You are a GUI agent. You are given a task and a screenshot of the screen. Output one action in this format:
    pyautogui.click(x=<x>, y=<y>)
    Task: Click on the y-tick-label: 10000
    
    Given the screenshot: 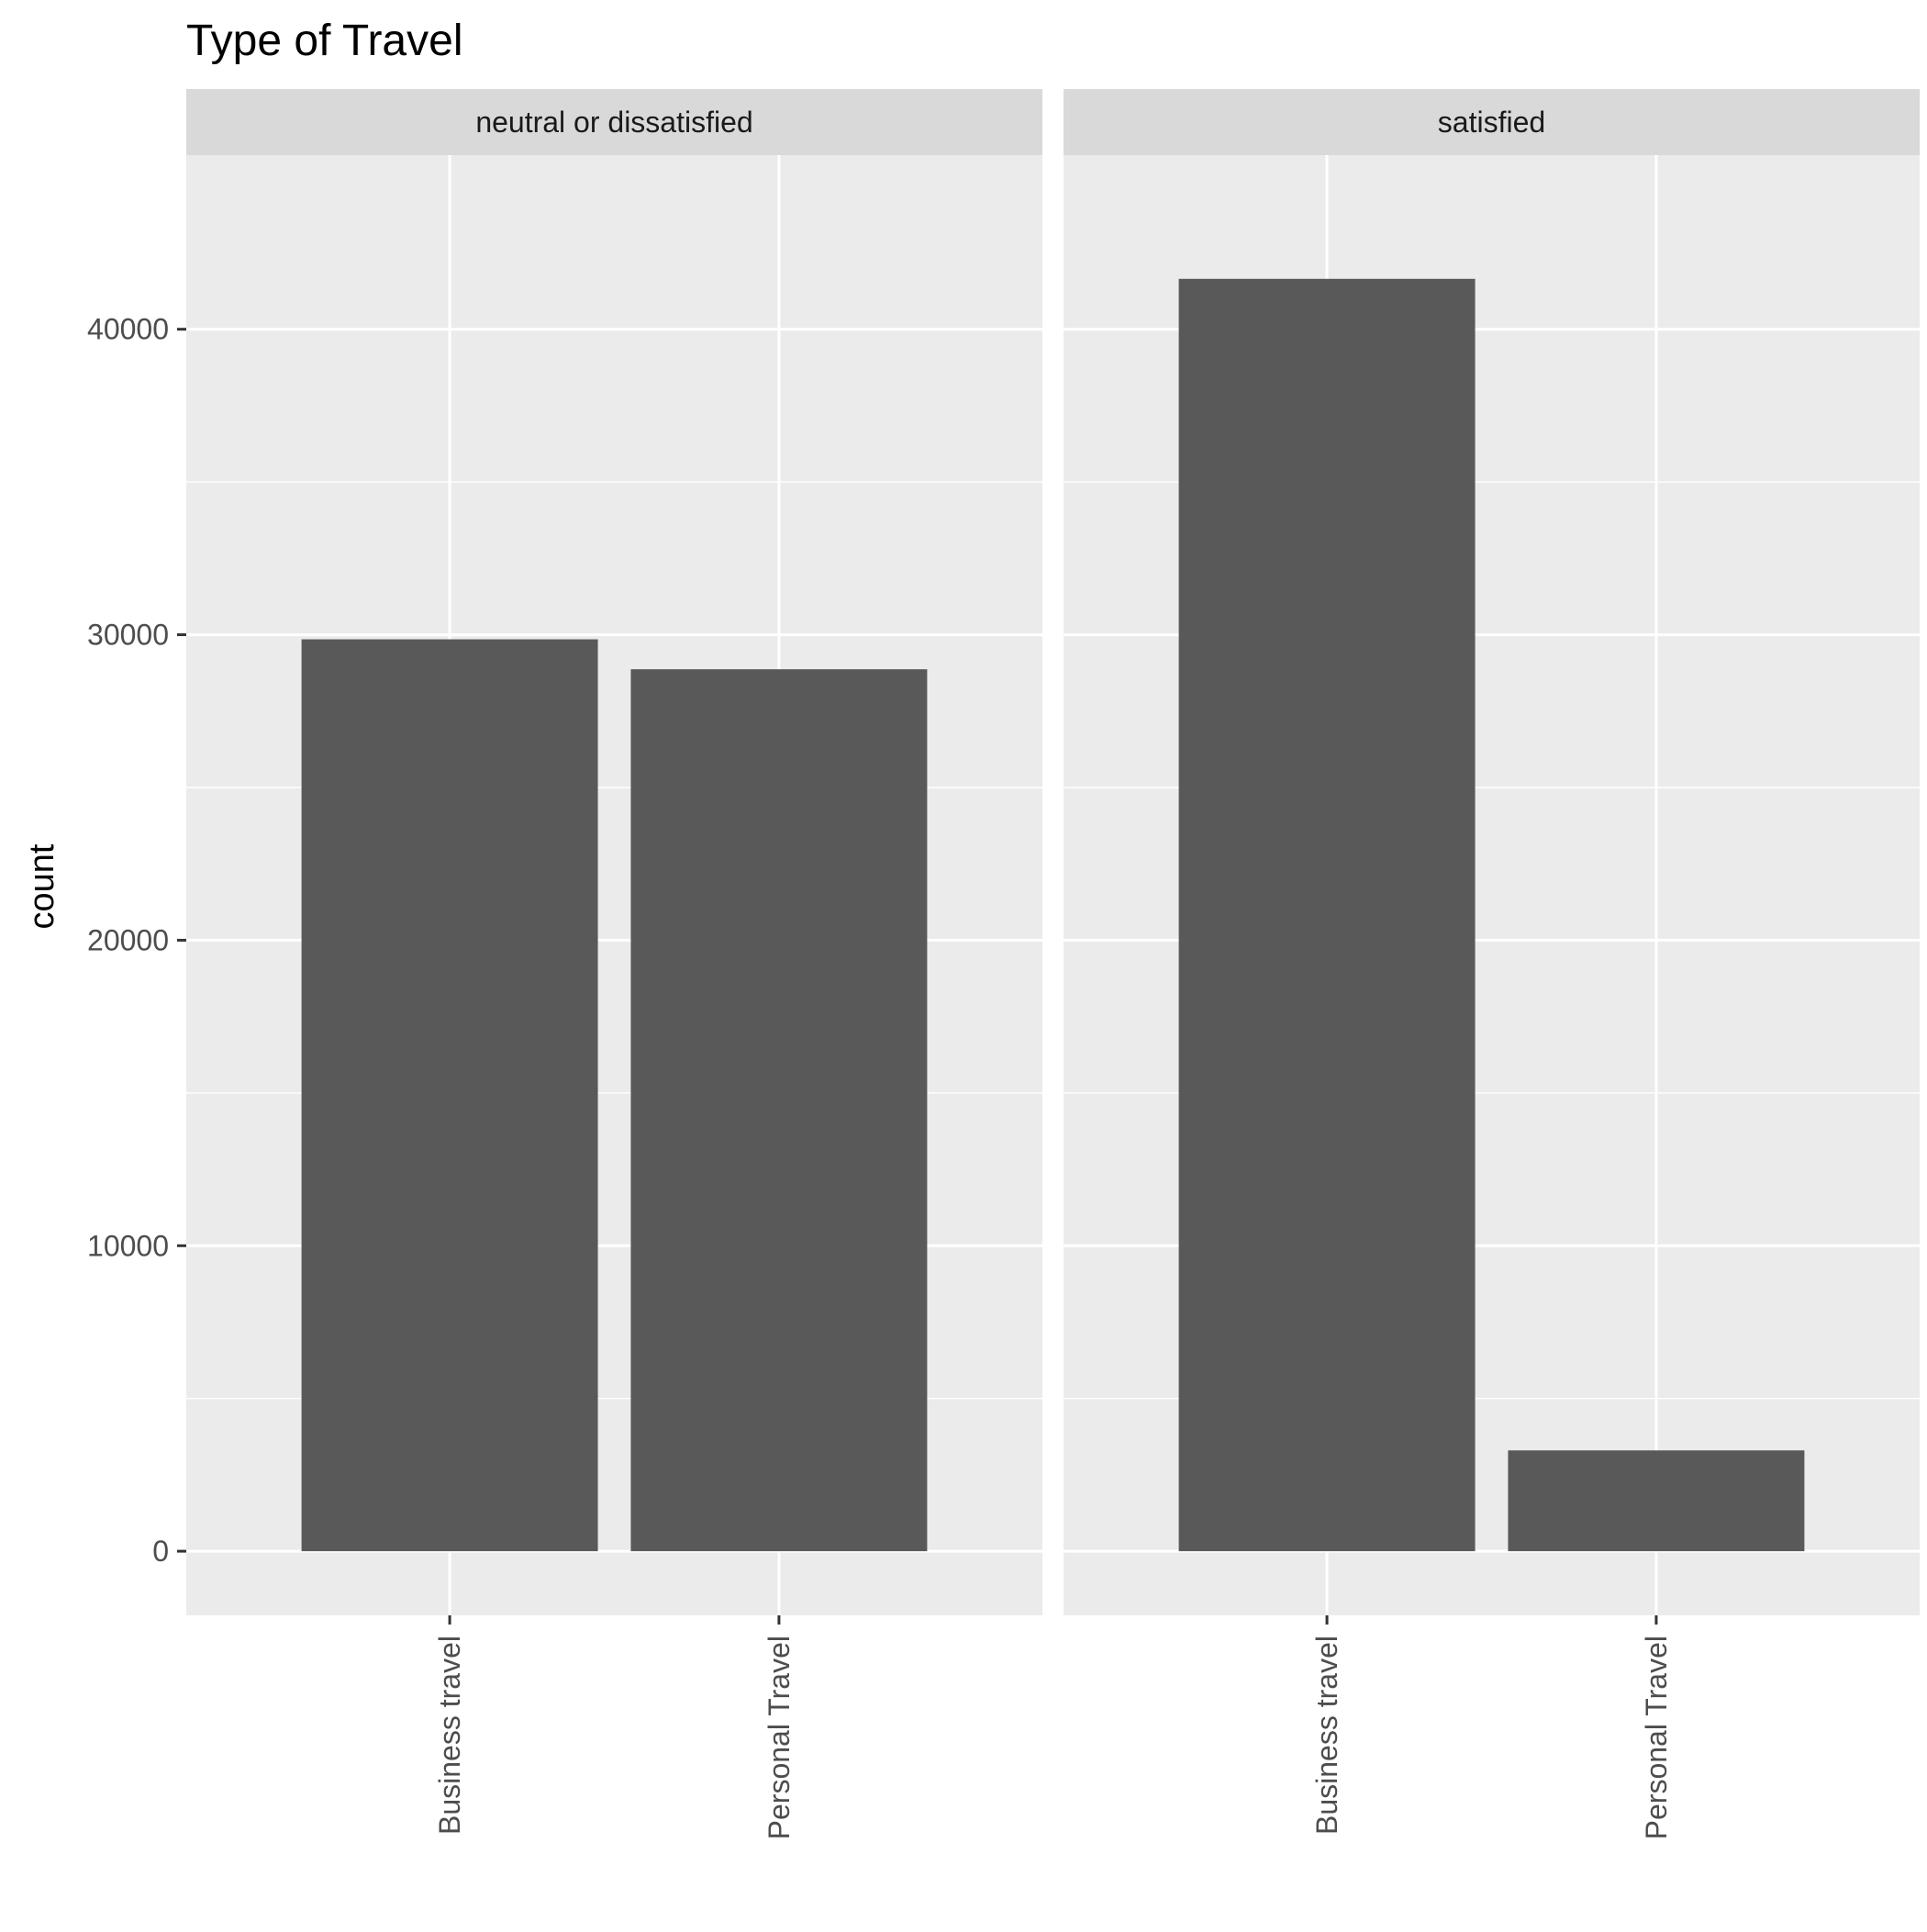 What is the action you would take?
    pyautogui.click(x=128, y=1245)
    